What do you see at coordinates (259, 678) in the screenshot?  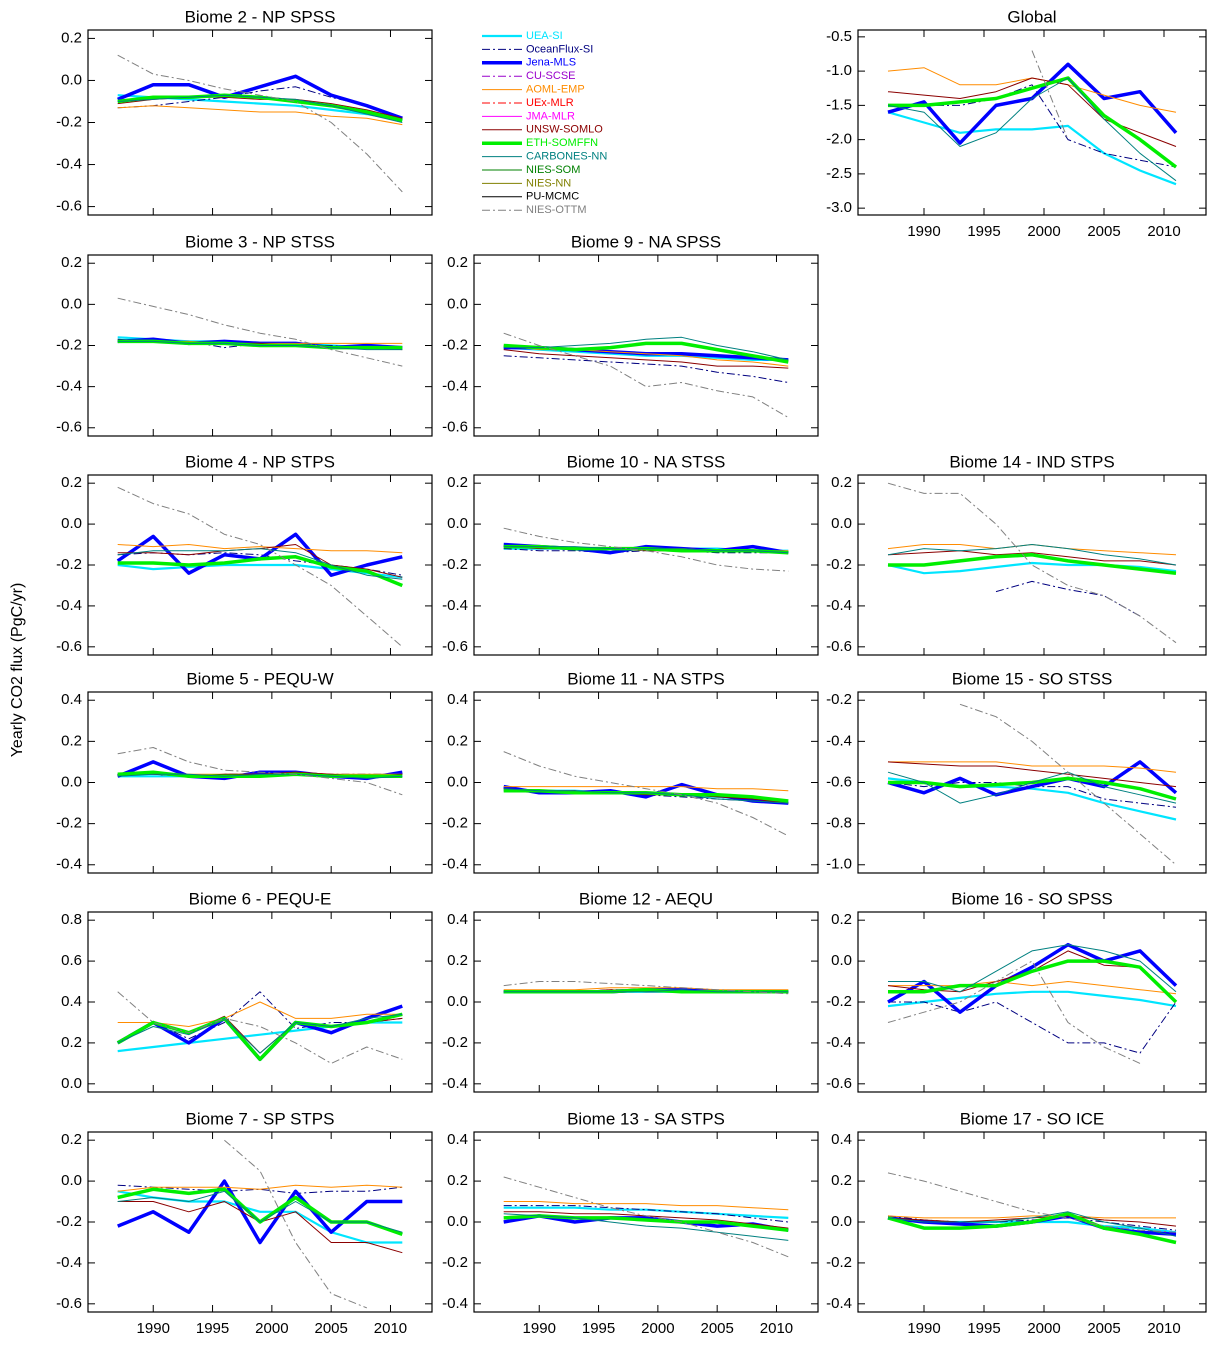 I see `panel-title: Biome 5 - PEQU-W` at bounding box center [259, 678].